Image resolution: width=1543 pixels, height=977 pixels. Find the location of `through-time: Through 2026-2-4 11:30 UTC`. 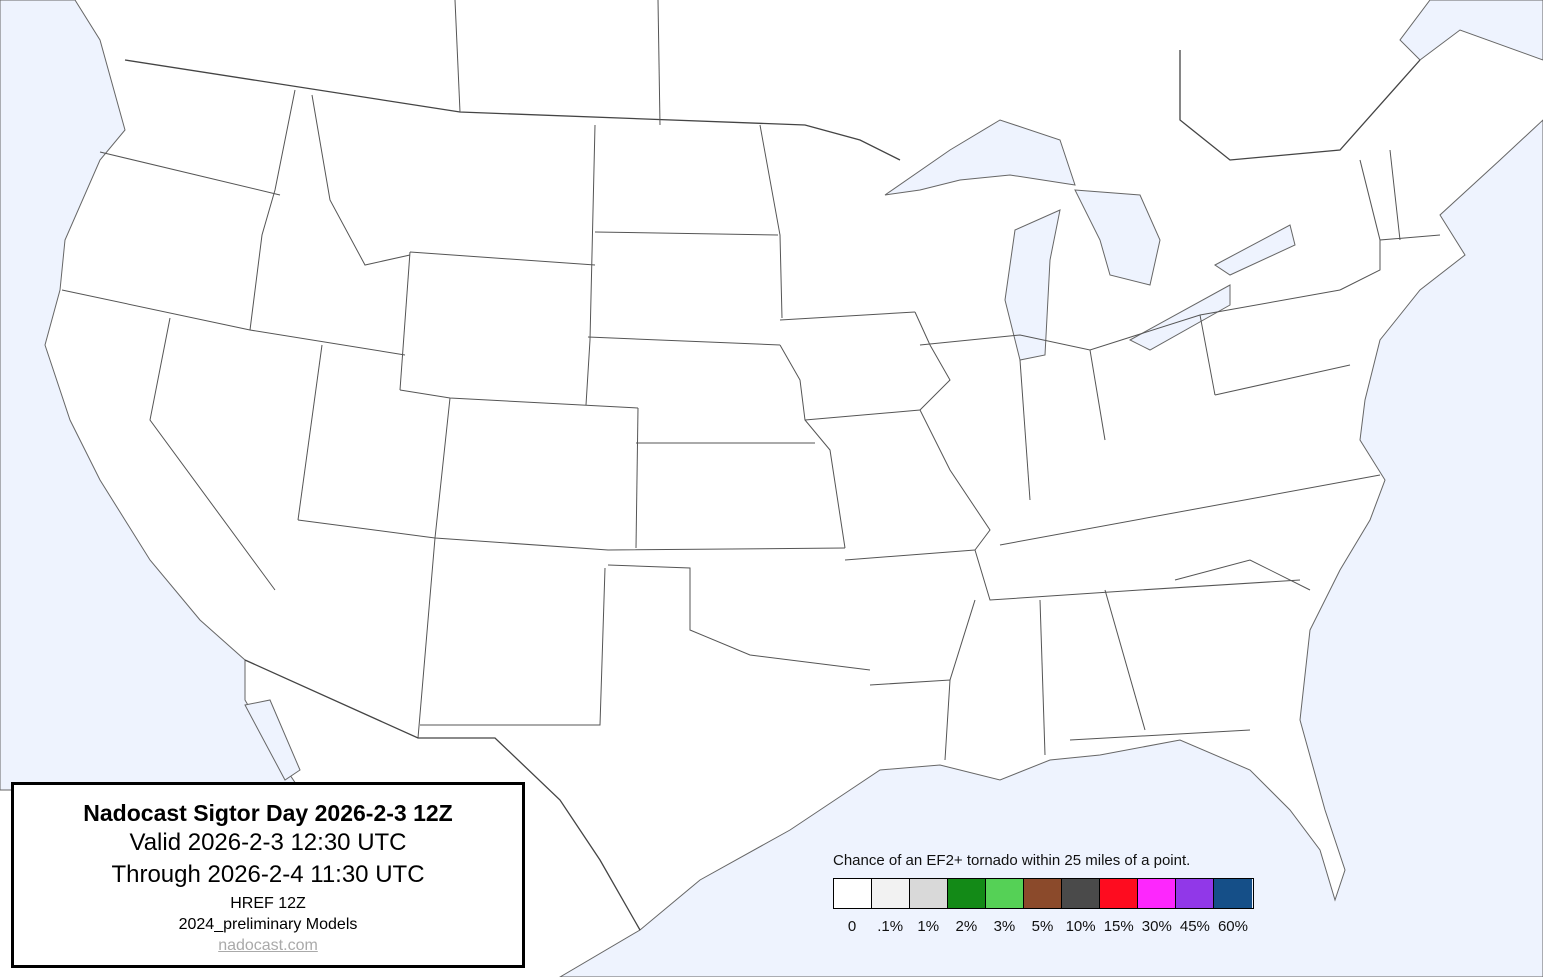

through-time: Through 2026-2-4 11:30 UTC is located at coordinates (268, 874).